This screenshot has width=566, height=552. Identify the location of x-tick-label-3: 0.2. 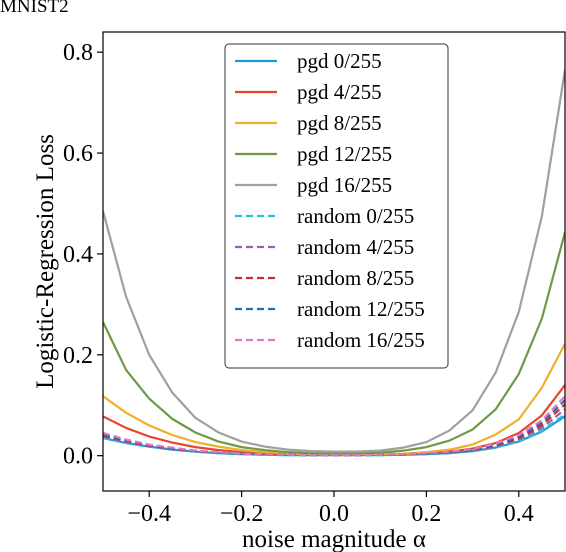
(426, 514).